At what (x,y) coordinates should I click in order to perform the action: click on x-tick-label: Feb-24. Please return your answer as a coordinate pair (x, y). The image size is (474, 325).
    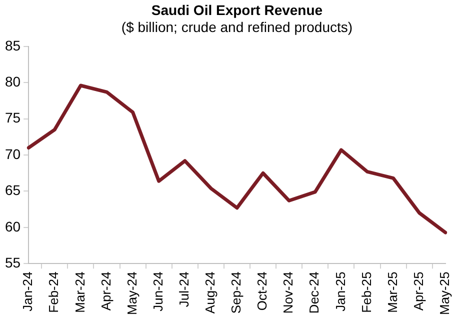
    Looking at the image, I should click on (54, 292).